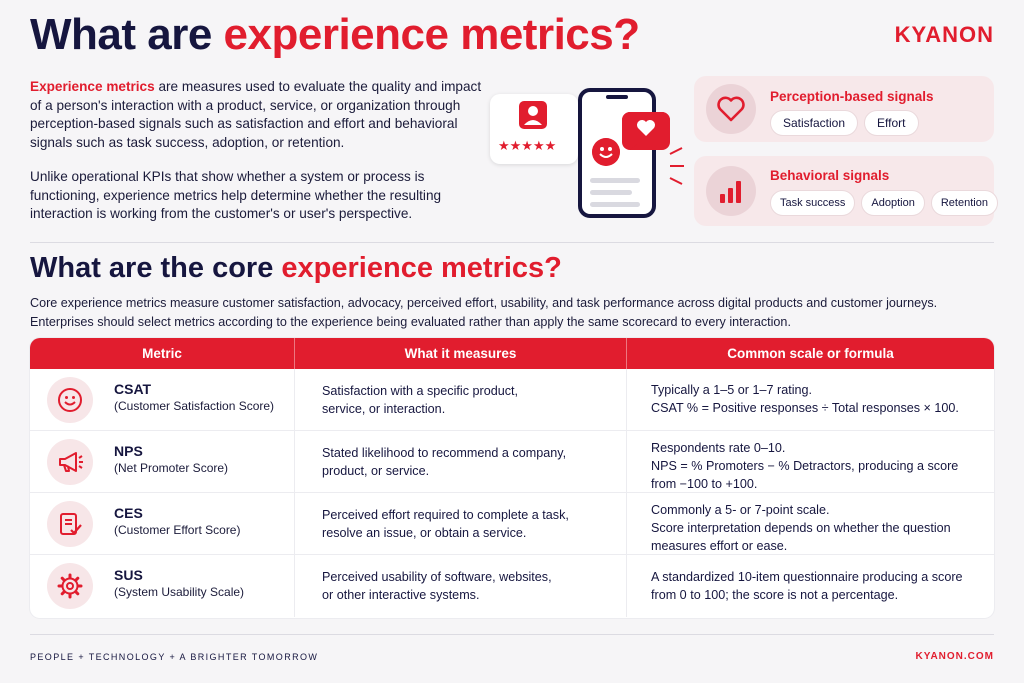 The width and height of the screenshot is (1024, 683). Describe the element at coordinates (814, 123) in the screenshot. I see `pill-satisfaction: Satisfaction` at that location.